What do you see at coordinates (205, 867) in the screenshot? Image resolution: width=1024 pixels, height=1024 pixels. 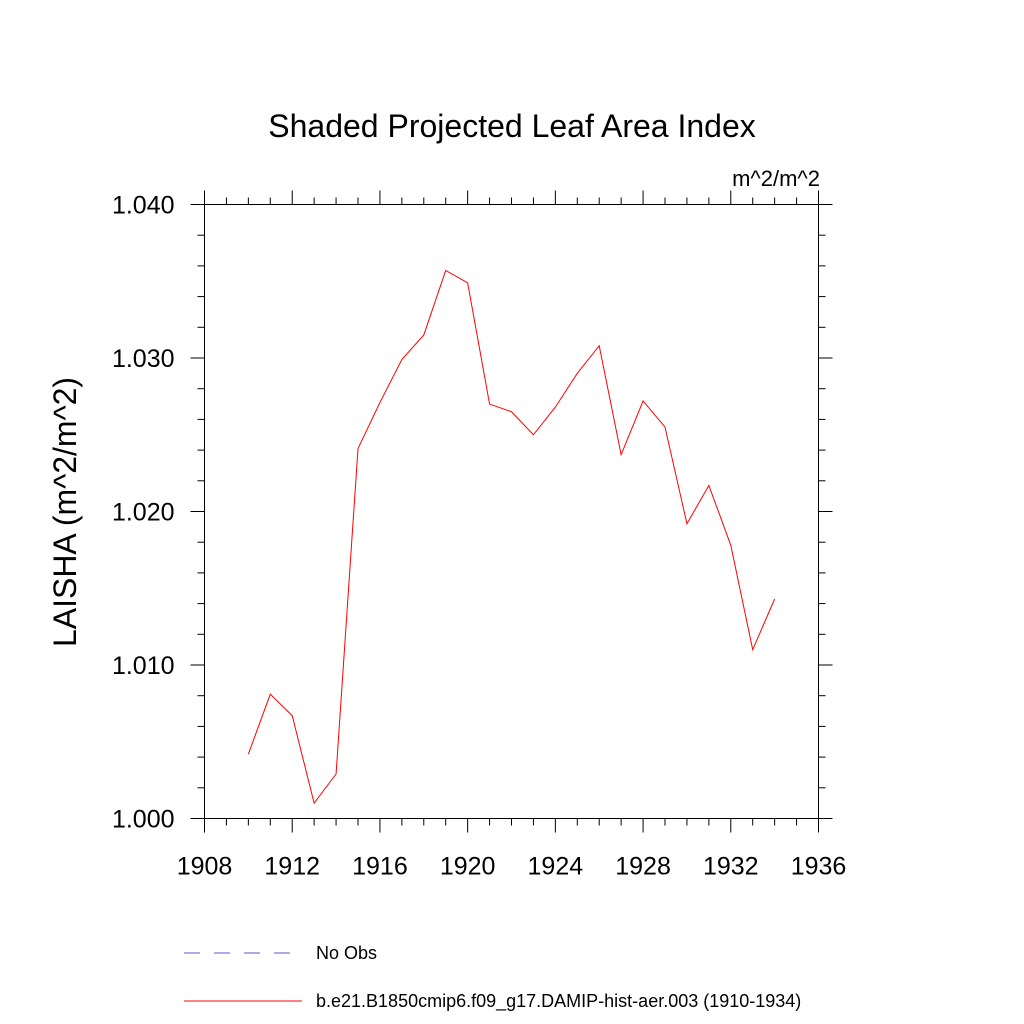 I see `x-tick-label: 1908` at bounding box center [205, 867].